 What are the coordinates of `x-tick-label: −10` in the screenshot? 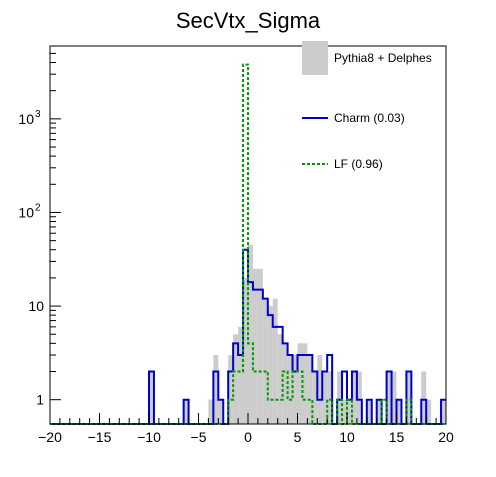 It's located at (149, 437).